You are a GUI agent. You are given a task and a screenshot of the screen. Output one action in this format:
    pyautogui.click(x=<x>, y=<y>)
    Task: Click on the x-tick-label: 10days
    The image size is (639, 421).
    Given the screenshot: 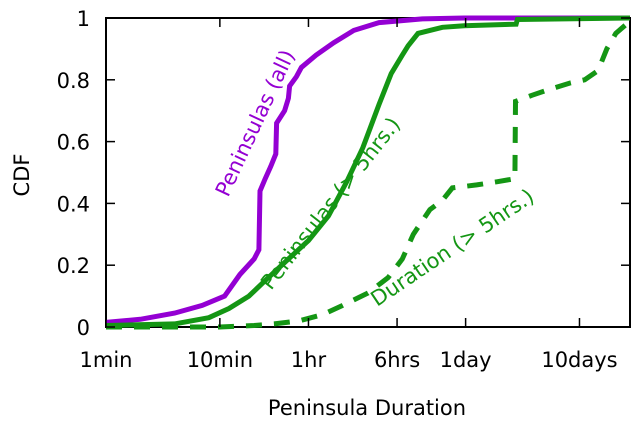 What is the action you would take?
    pyautogui.click(x=579, y=360)
    